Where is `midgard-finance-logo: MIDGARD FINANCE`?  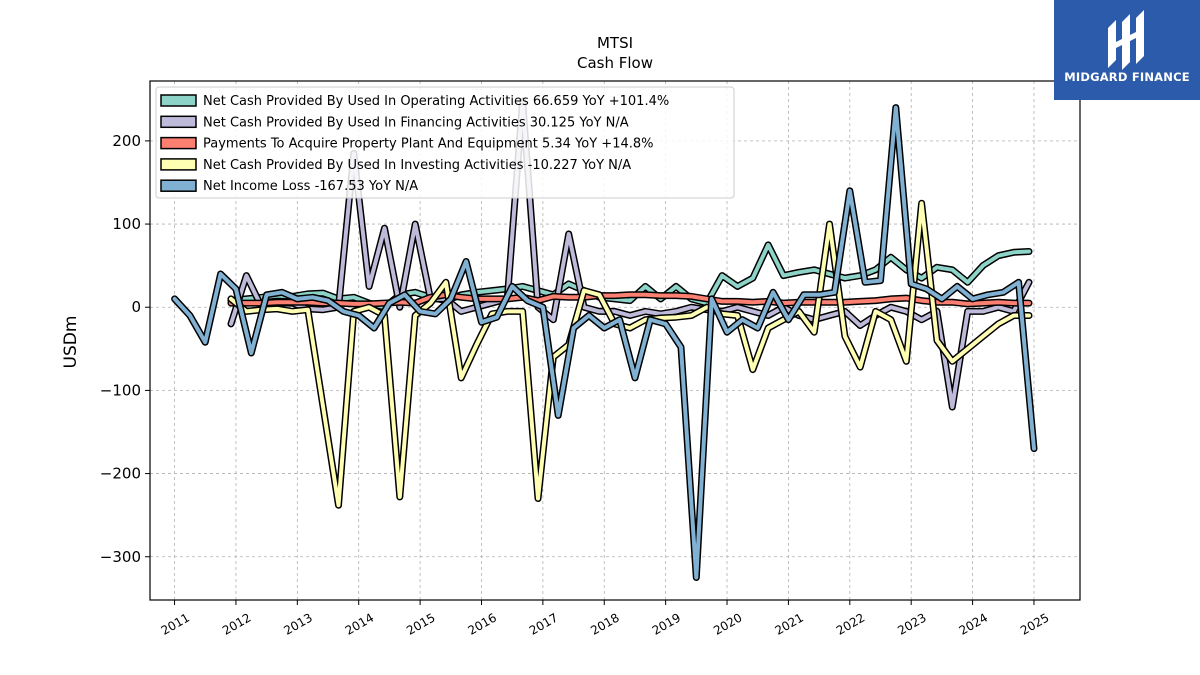
midgard-finance-logo: MIDGARD FINANCE is located at coordinates (1127, 50).